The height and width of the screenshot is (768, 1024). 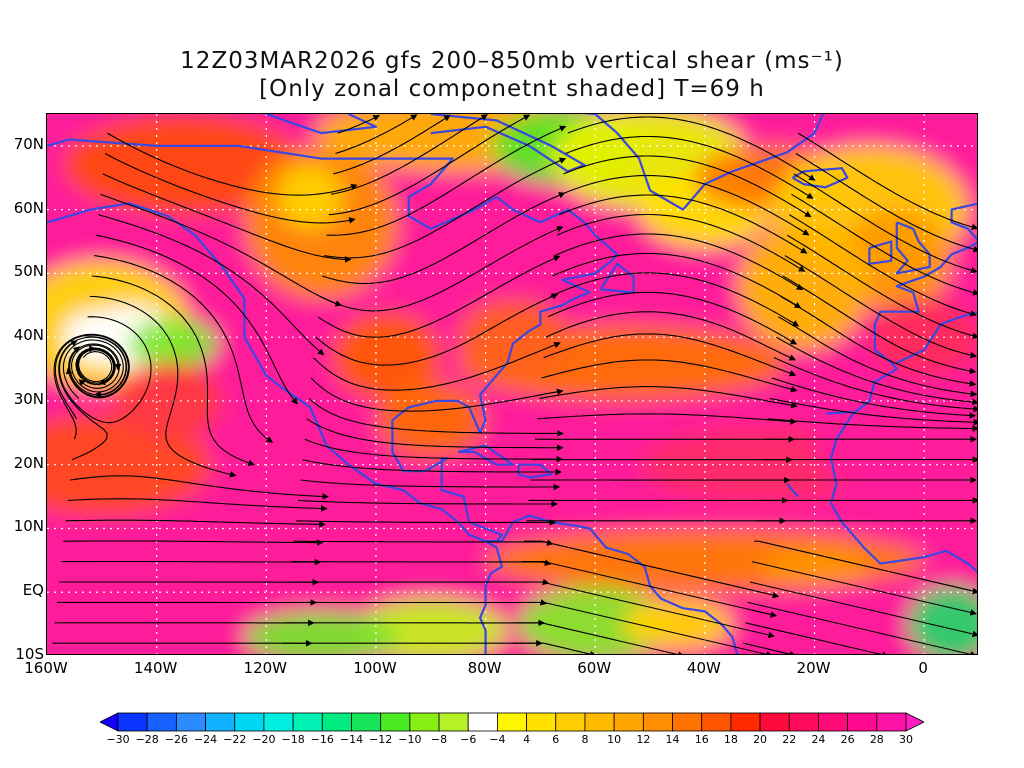 What do you see at coordinates (28, 143) in the screenshot?
I see `lat-tick-label: 70N` at bounding box center [28, 143].